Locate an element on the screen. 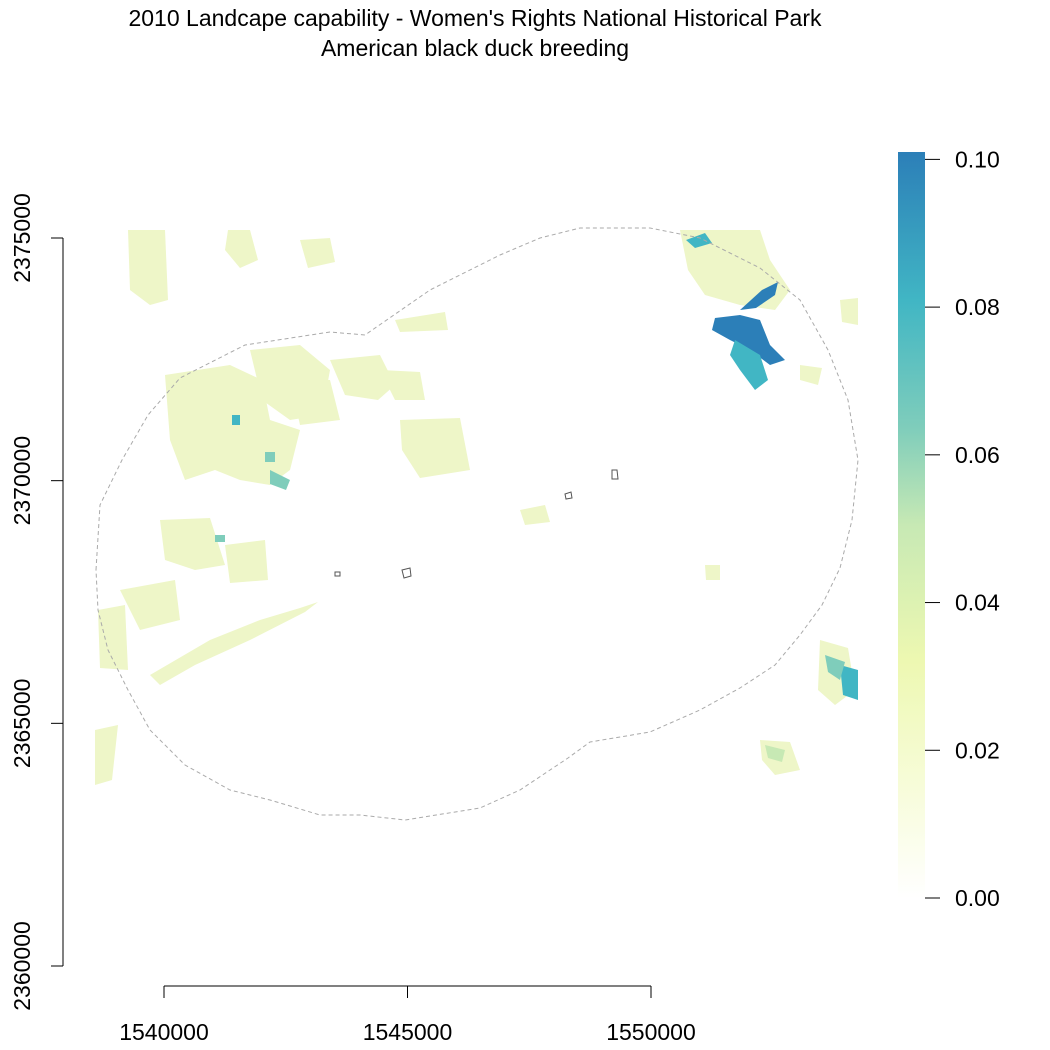 This screenshot has width=1050, height=1050. legend-tick-label: 0.00 is located at coordinates (977, 898).